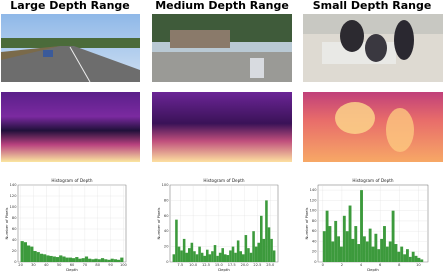 The image size is (444, 278). What do you see at coordinates (72, 269) in the screenshot?
I see `x-axis-label: Depth` at bounding box center [72, 269].